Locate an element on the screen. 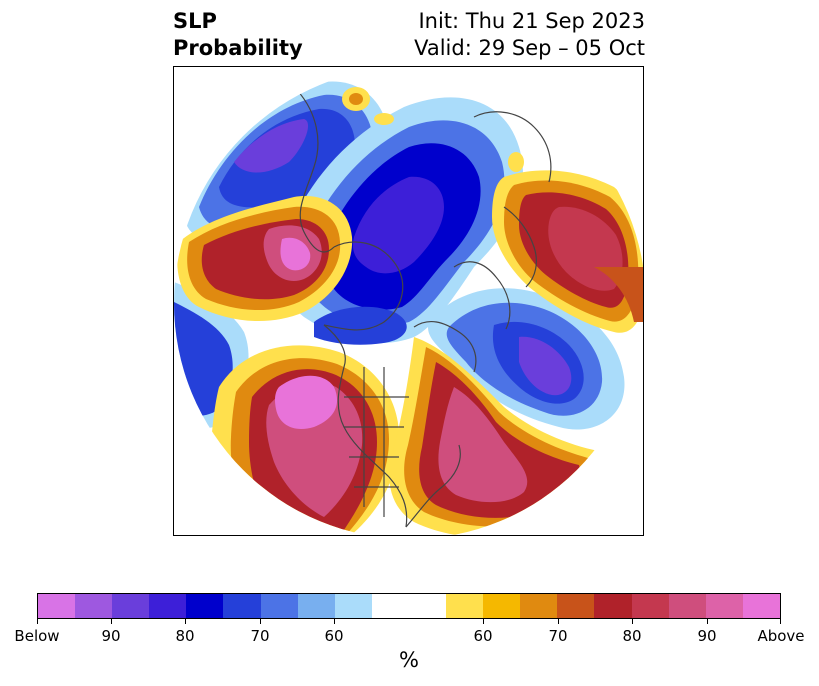  above-anomaly-east-atlantic is located at coordinates (499, 436).